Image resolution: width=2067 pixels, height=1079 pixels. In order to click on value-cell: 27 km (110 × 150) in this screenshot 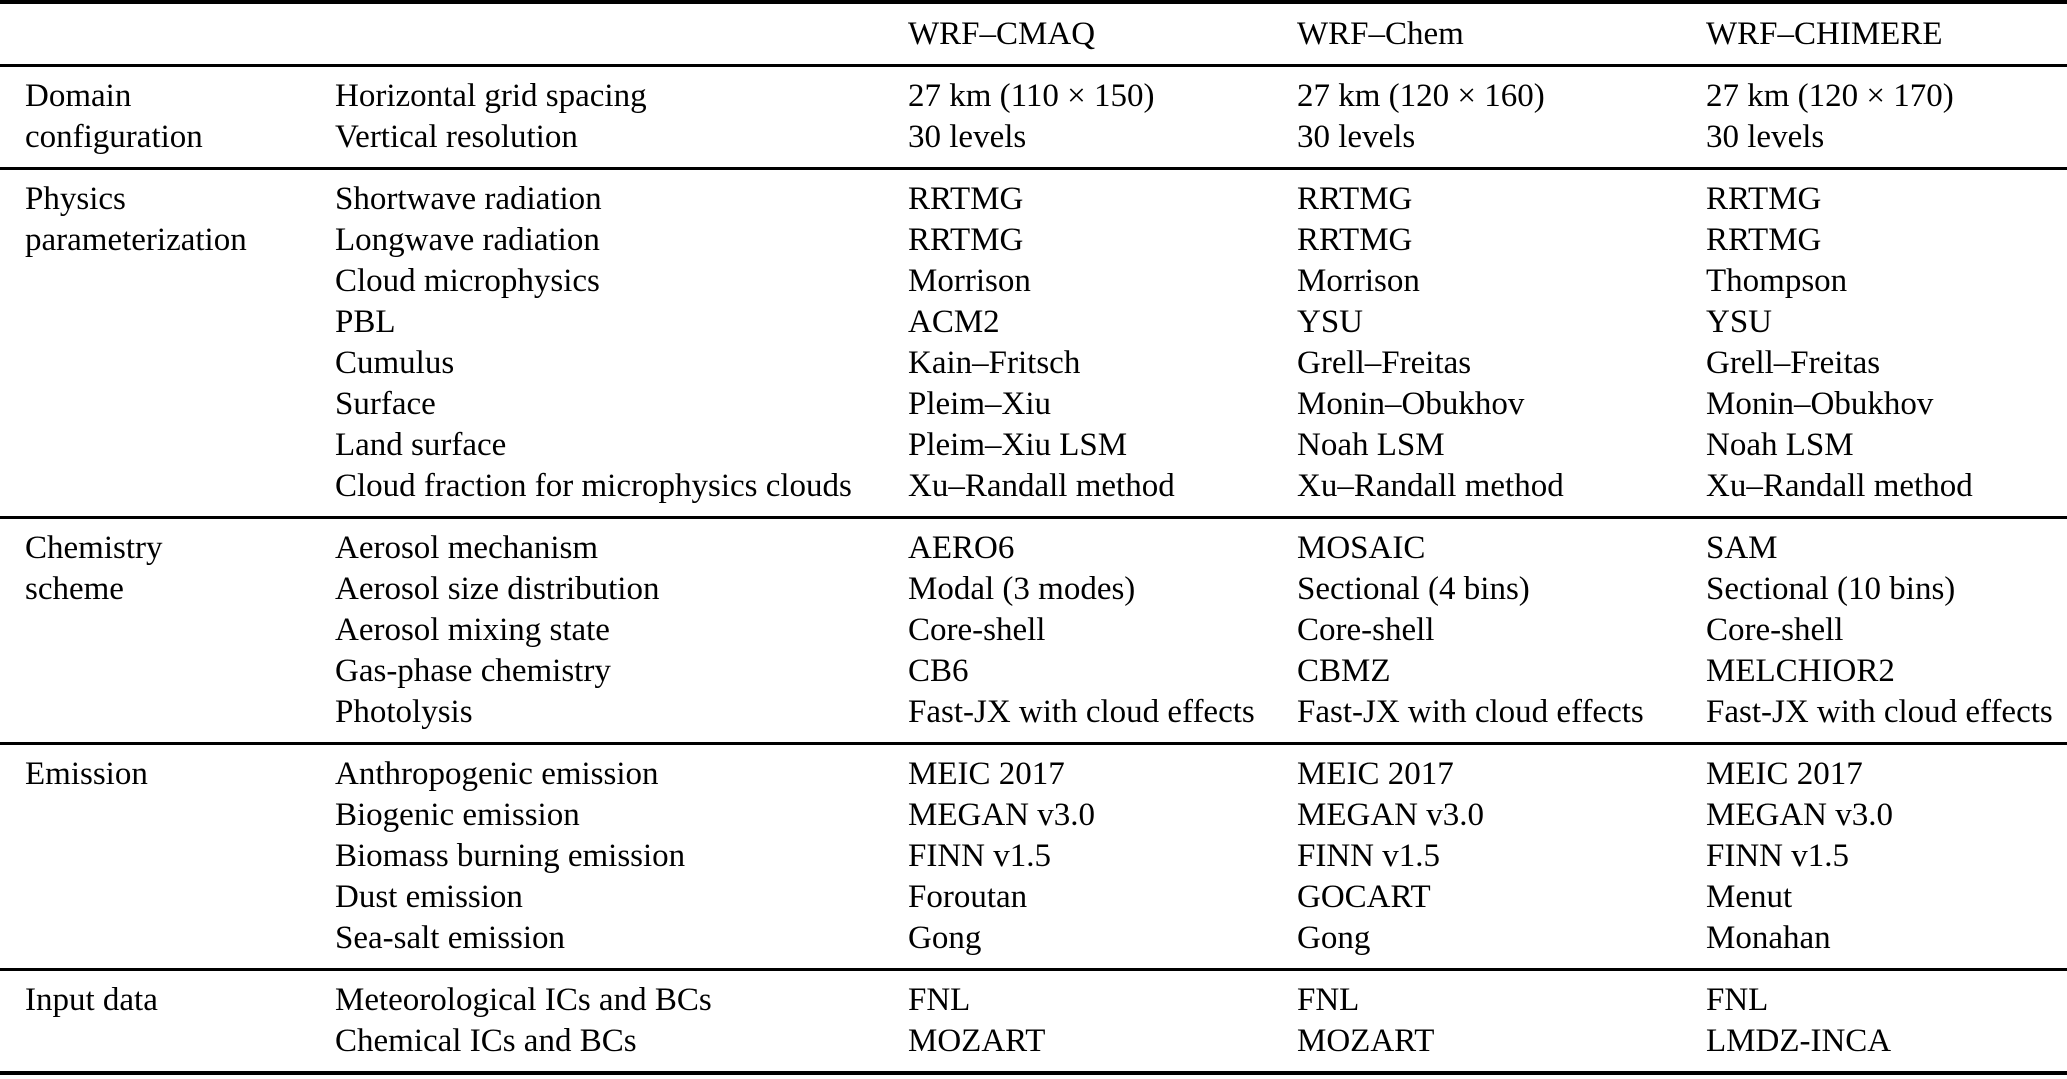, I will do `click(1031, 96)`.